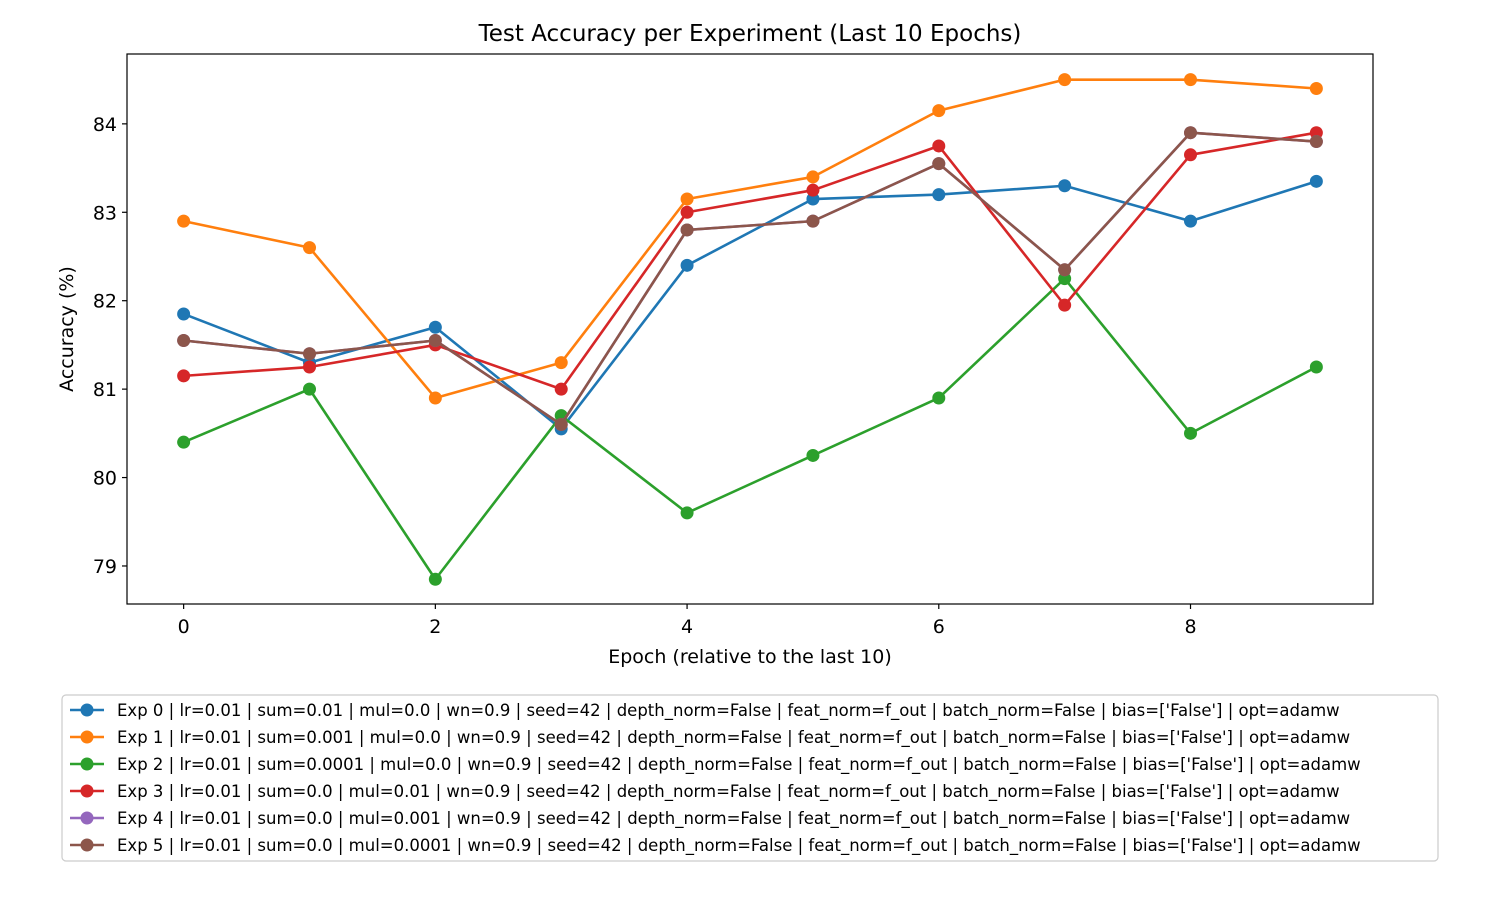 Image resolution: width=1500 pixels, height=900 pixels. Describe the element at coordinates (105, 390) in the screenshot. I see `y-tick-label: 81` at that location.